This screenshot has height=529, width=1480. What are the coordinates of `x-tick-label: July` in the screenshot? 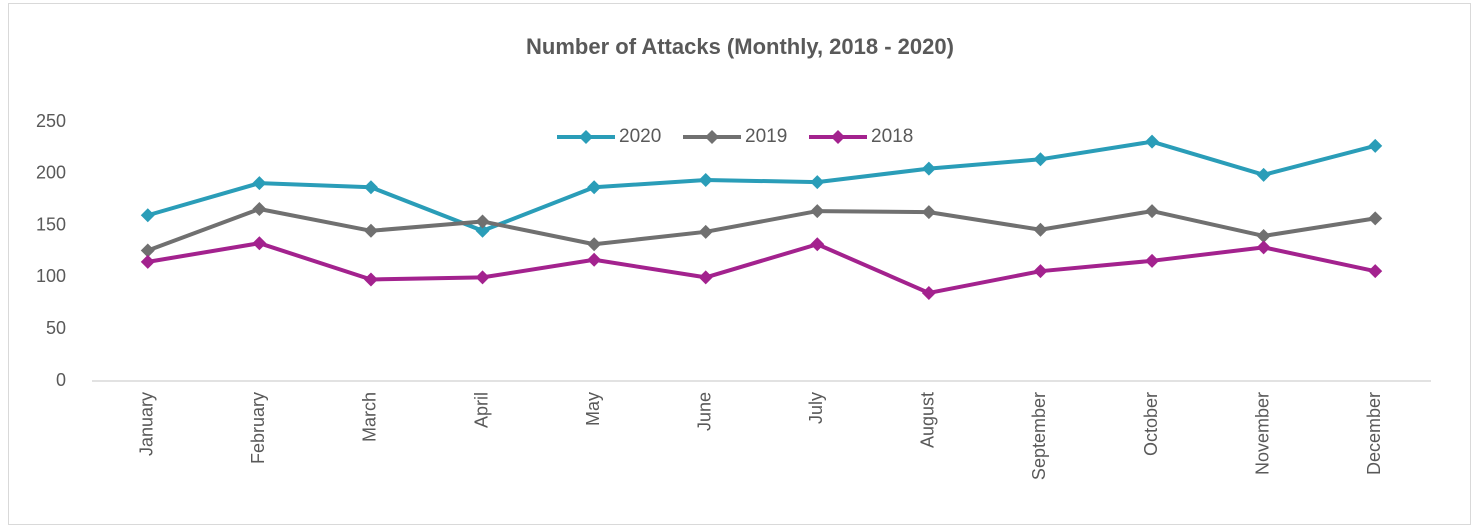 It's located at (816, 408).